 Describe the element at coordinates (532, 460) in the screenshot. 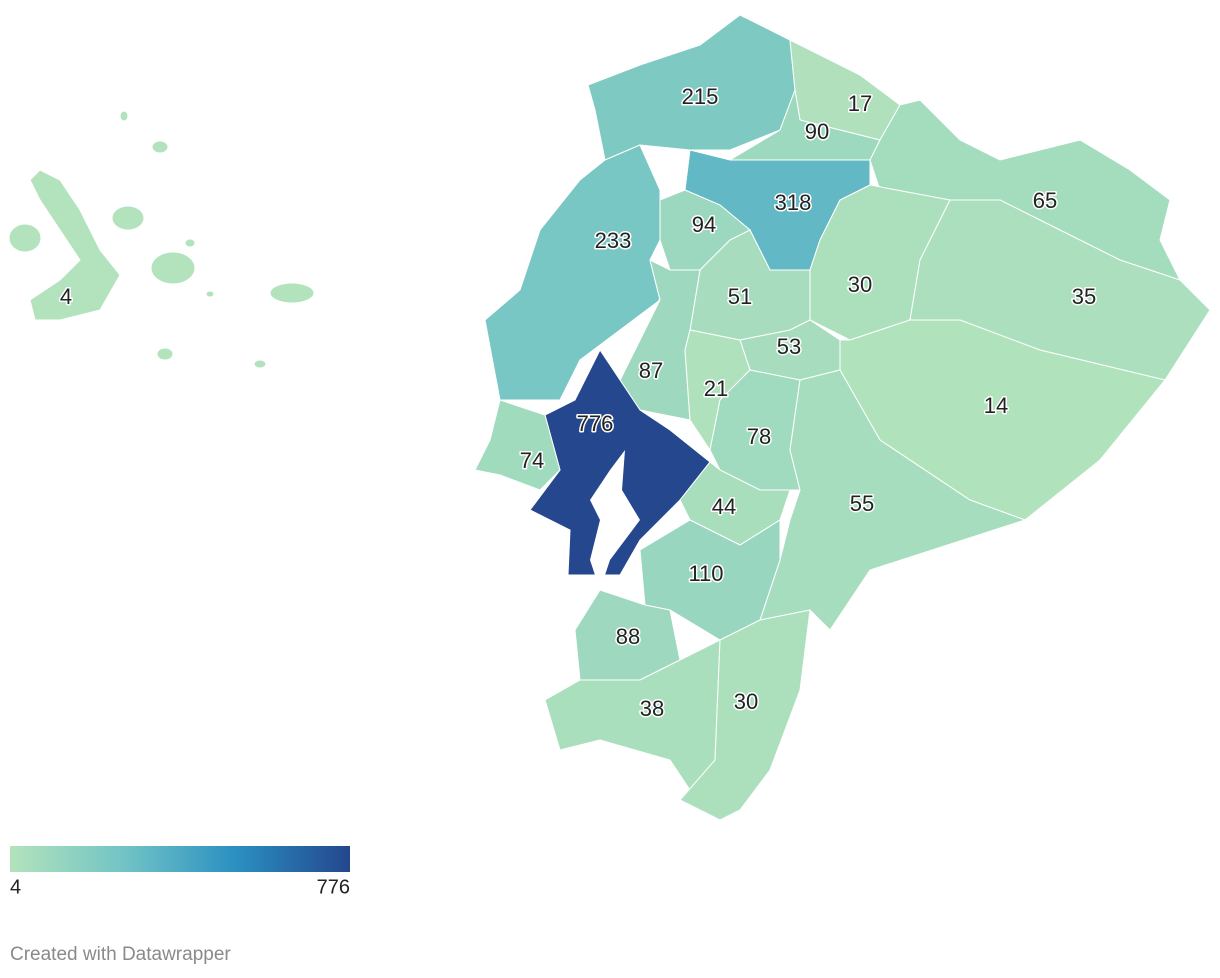

I see `region-label: 74` at that location.